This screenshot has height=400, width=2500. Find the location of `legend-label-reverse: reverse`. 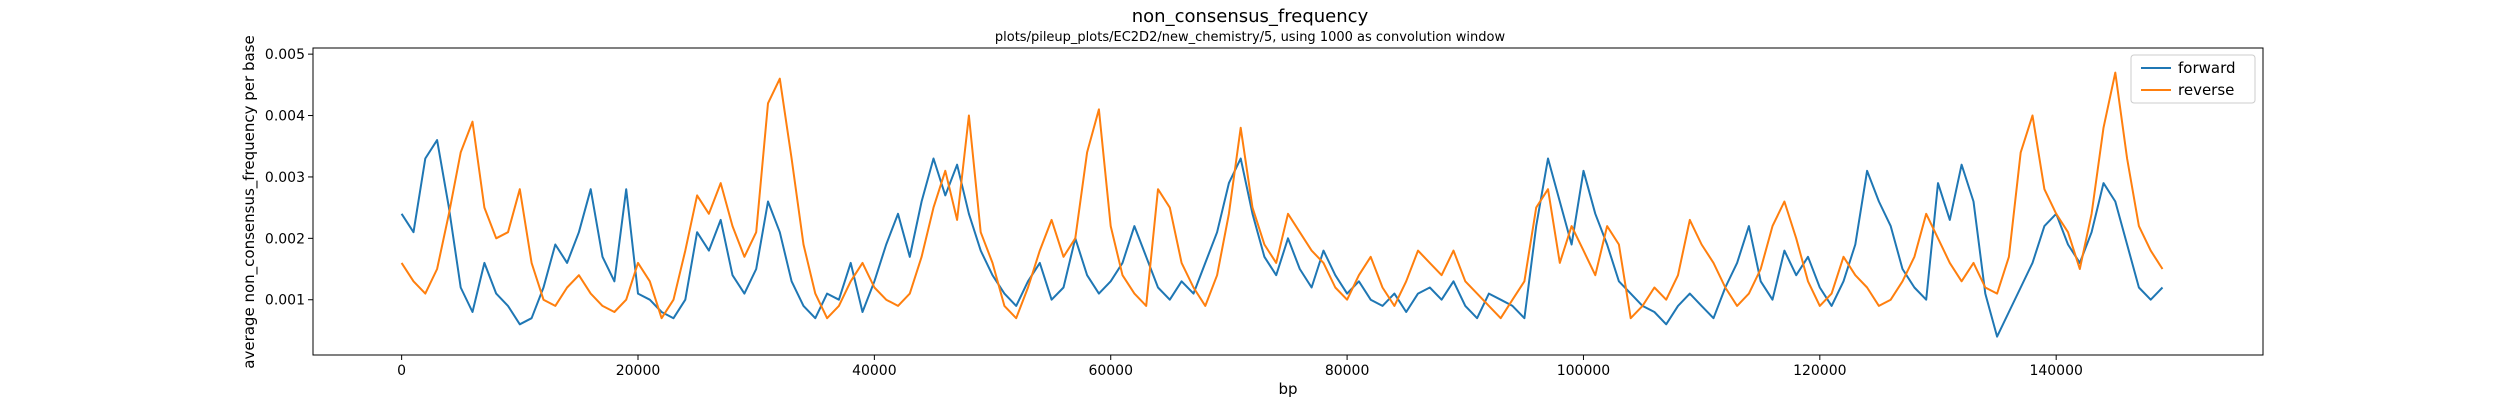

legend-label-reverse: reverse is located at coordinates (2206, 90).